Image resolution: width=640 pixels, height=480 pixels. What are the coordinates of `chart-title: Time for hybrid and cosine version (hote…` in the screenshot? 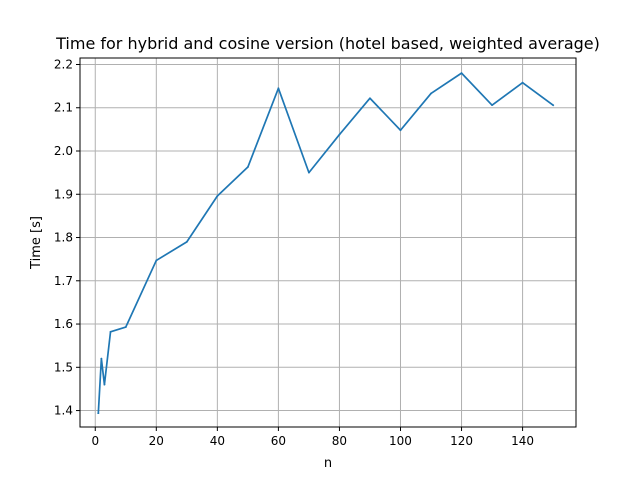 It's located at (327, 43).